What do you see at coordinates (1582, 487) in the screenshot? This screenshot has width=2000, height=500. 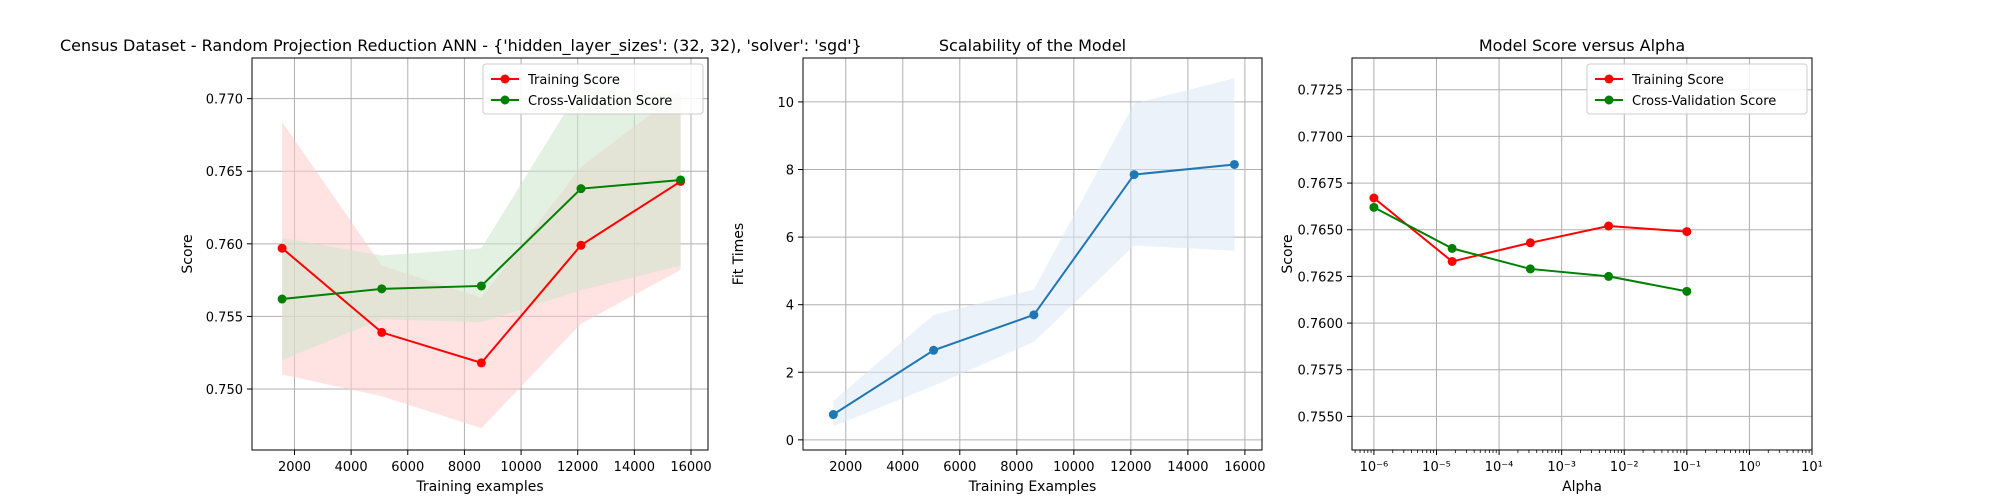 I see `x-axis-label: Alpha` at bounding box center [1582, 487].